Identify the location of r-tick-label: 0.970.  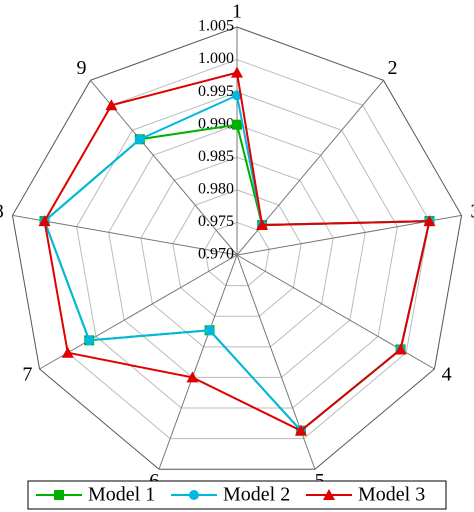
(216, 254).